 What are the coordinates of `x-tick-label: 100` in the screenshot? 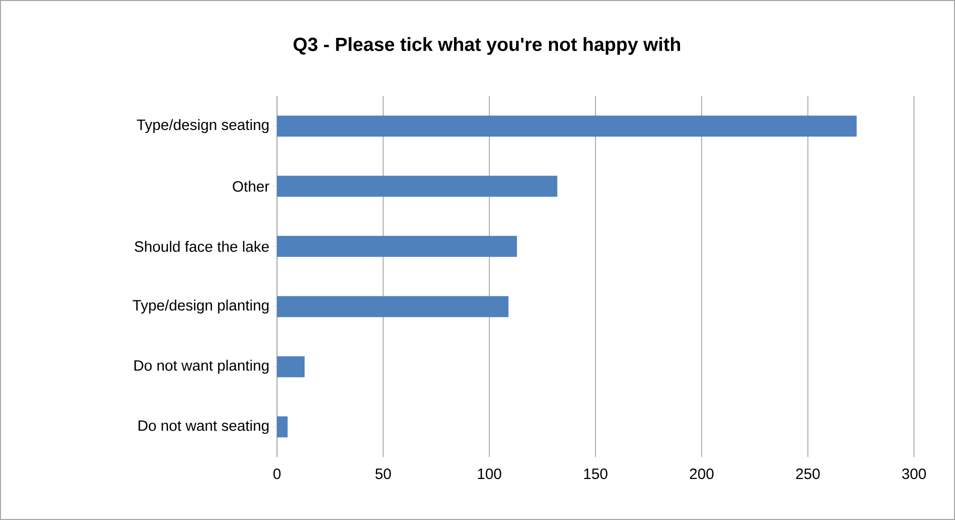 It's located at (490, 474).